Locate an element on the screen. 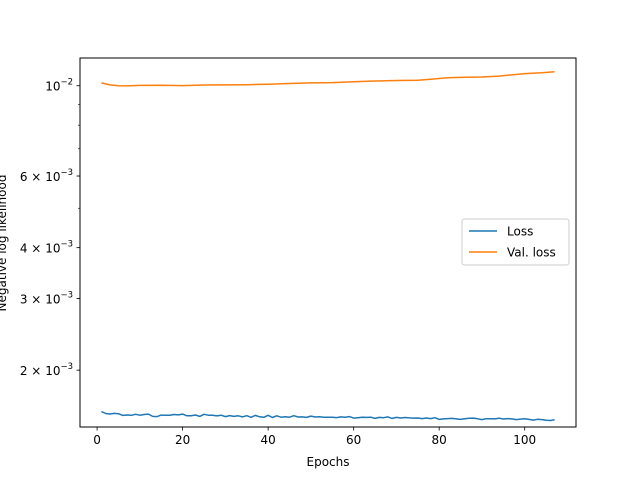 This screenshot has height=480, width=640. y-tick-label: 4 × 10⁻³ is located at coordinates (46, 248).